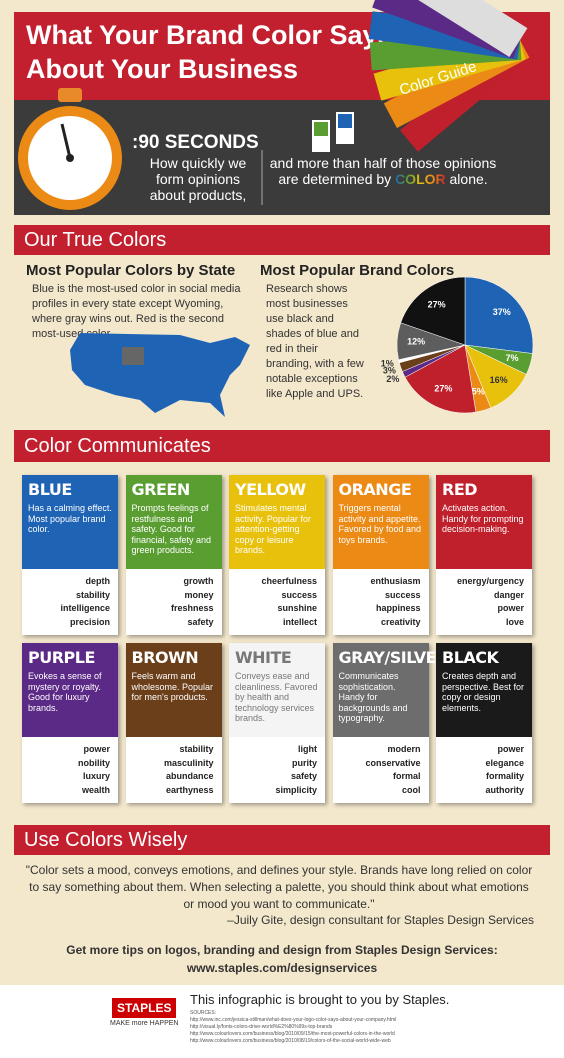 The image size is (564, 1058). I want to click on pie-label: 3%, so click(389, 370).